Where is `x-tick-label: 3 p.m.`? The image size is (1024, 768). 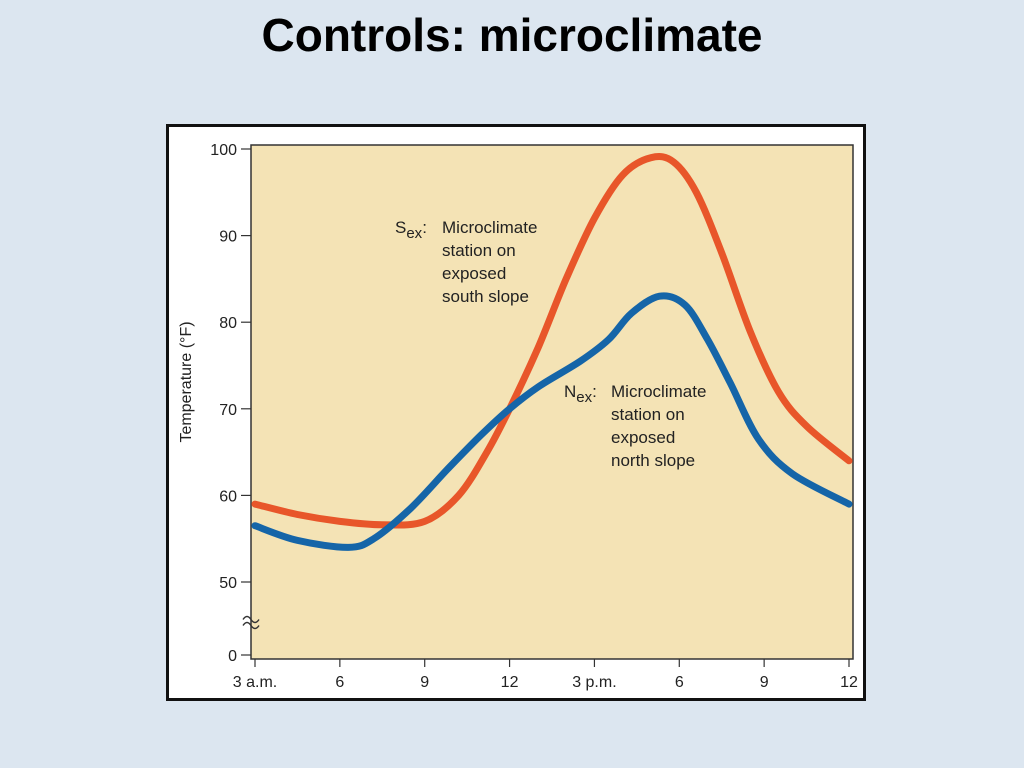 x-tick-label: 3 p.m. is located at coordinates (594, 682).